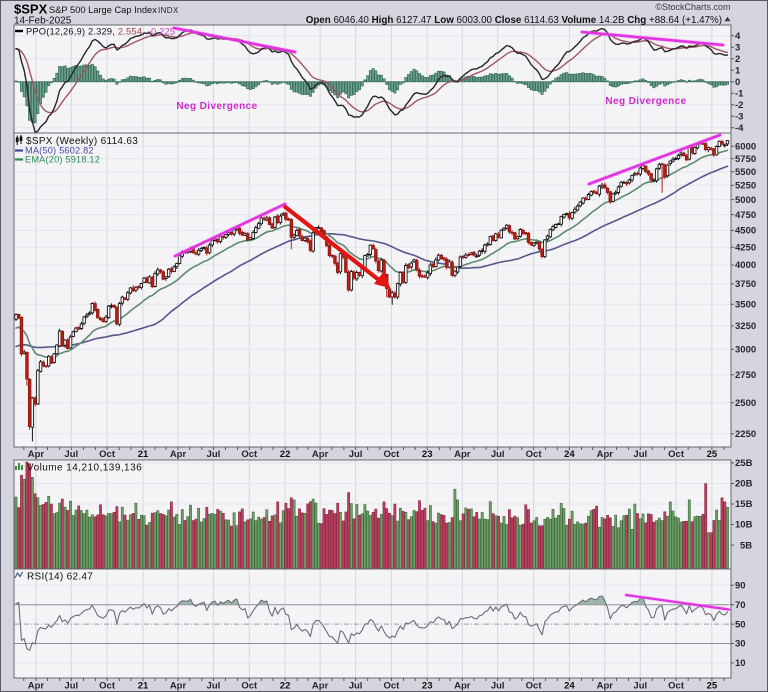 Image resolution: width=768 pixels, height=692 pixels. What do you see at coordinates (740, 663) in the screenshot?
I see `svg-text: 10` at bounding box center [740, 663].